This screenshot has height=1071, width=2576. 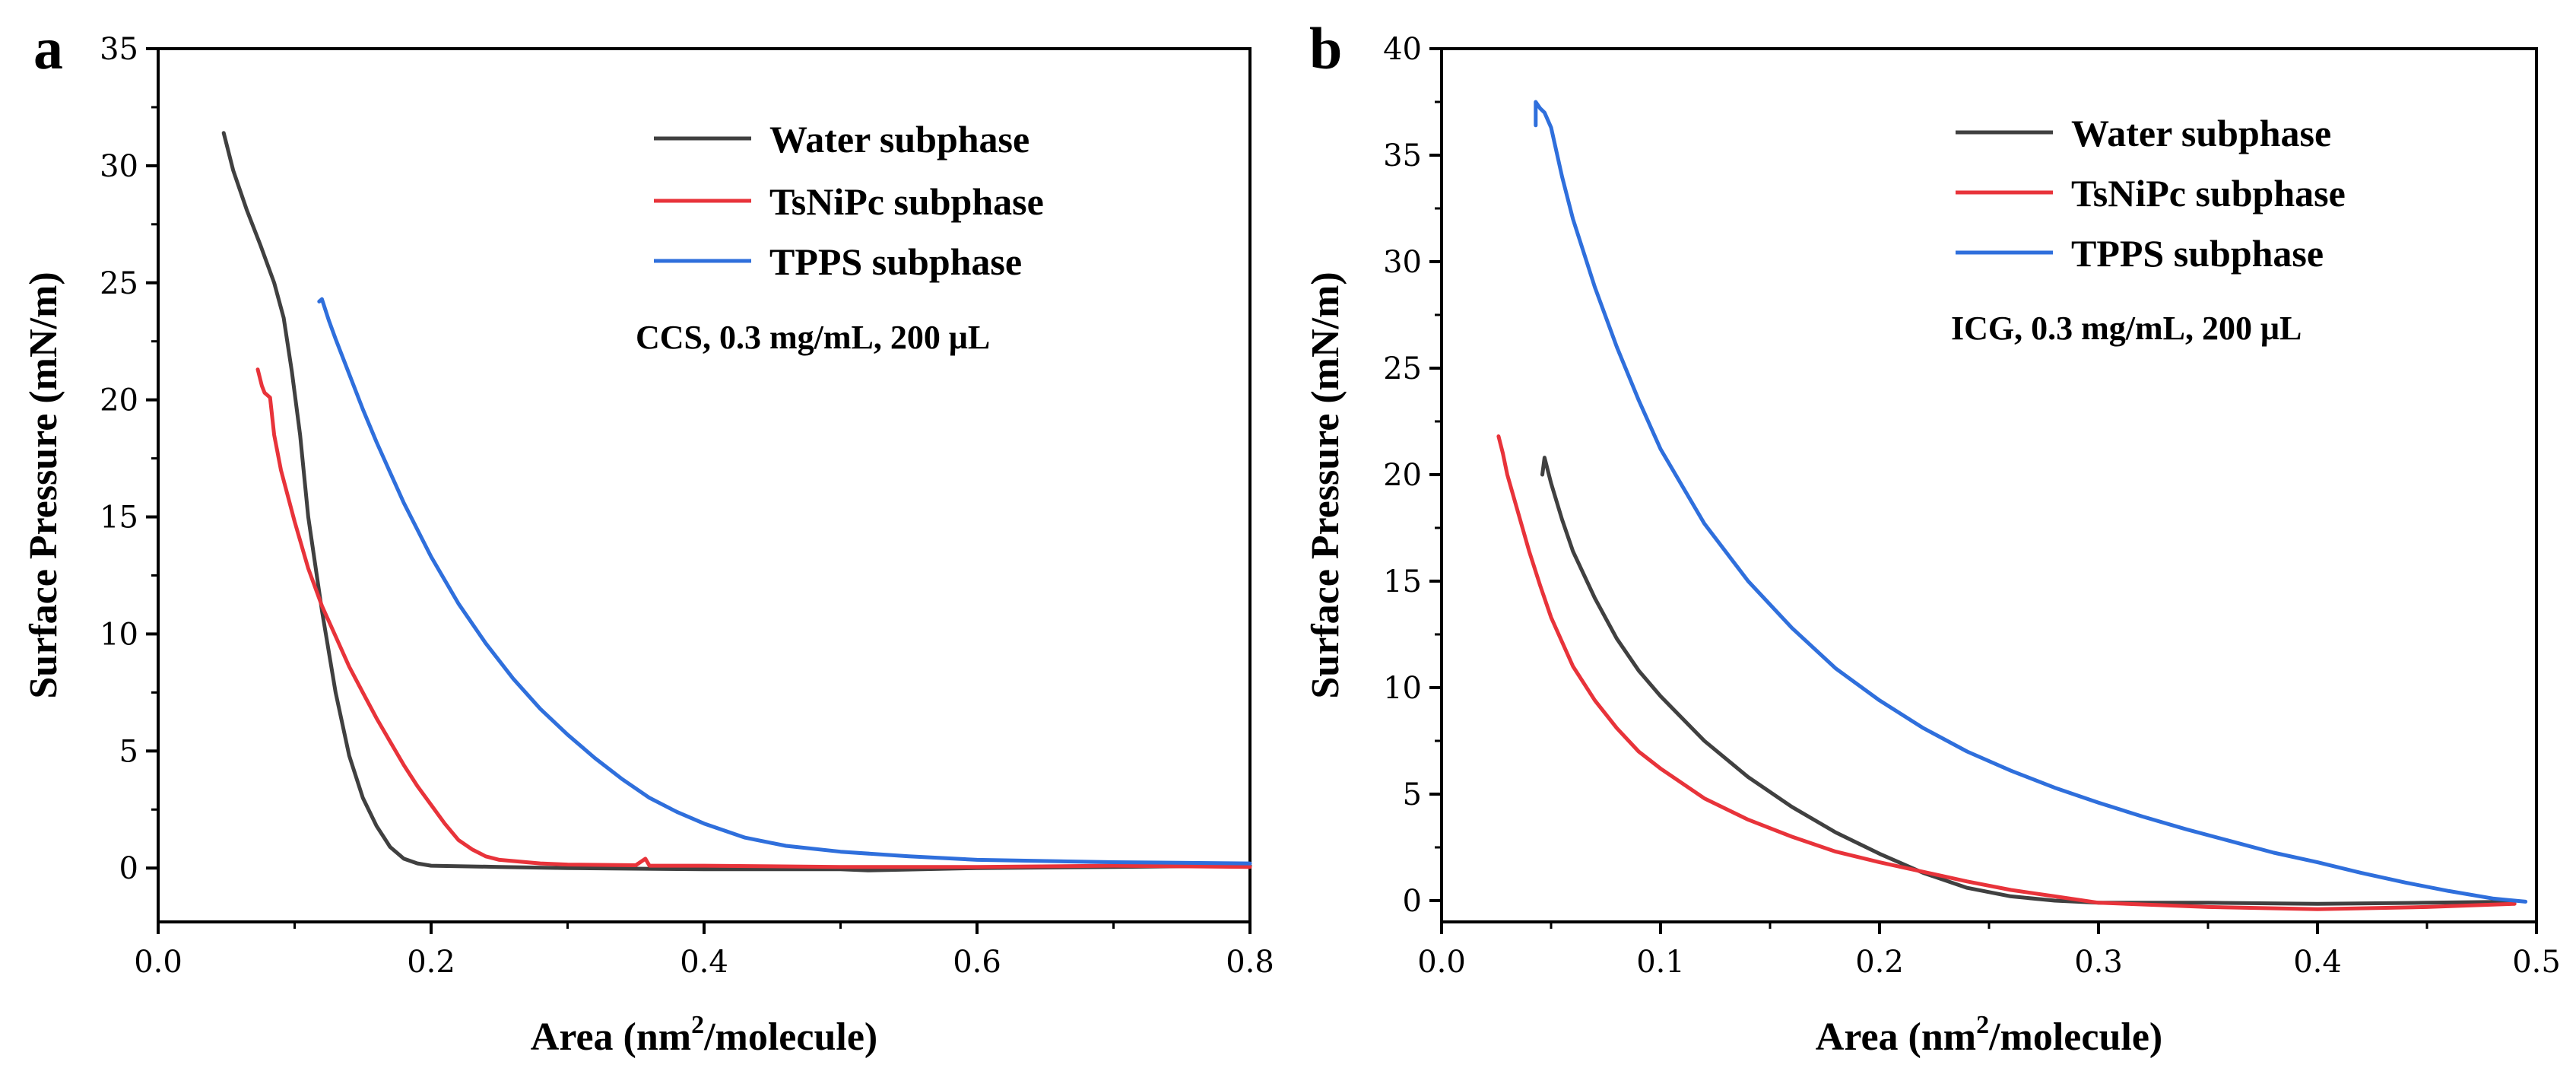 What do you see at coordinates (704, 962) in the screenshot?
I see `panel-a-x-tick-label: 0.4` at bounding box center [704, 962].